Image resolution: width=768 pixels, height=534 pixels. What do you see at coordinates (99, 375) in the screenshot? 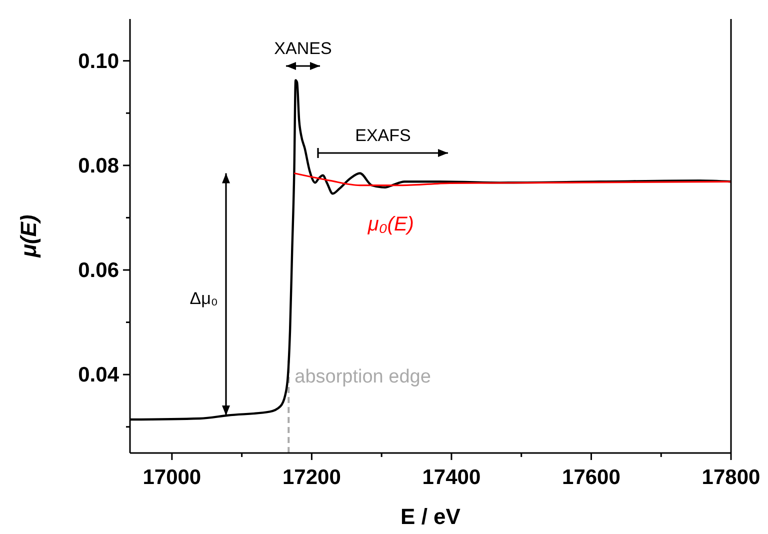
I see `y-tick-label: 0.04` at bounding box center [99, 375].